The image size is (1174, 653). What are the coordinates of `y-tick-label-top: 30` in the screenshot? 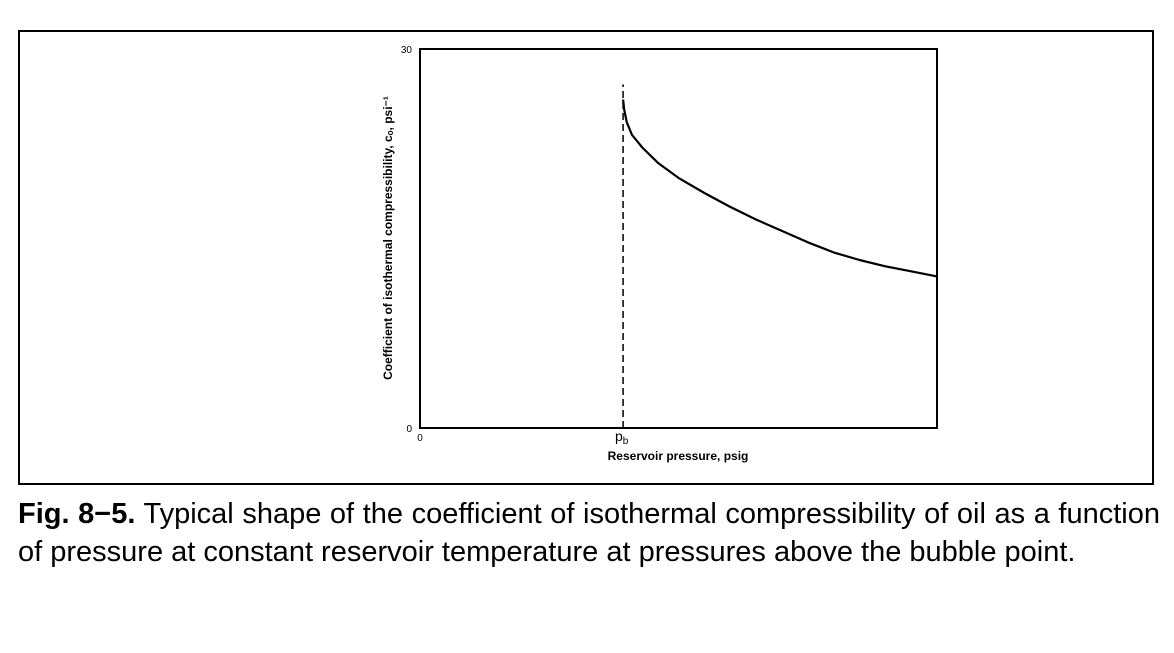 It's located at (407, 50).